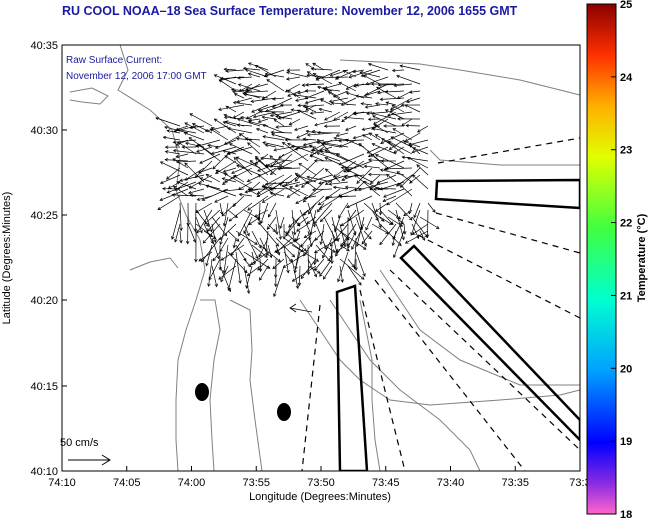 This screenshot has height=518, width=651. What do you see at coordinates (626, 296) in the screenshot?
I see `colorbar-tick-label: 21` at bounding box center [626, 296].